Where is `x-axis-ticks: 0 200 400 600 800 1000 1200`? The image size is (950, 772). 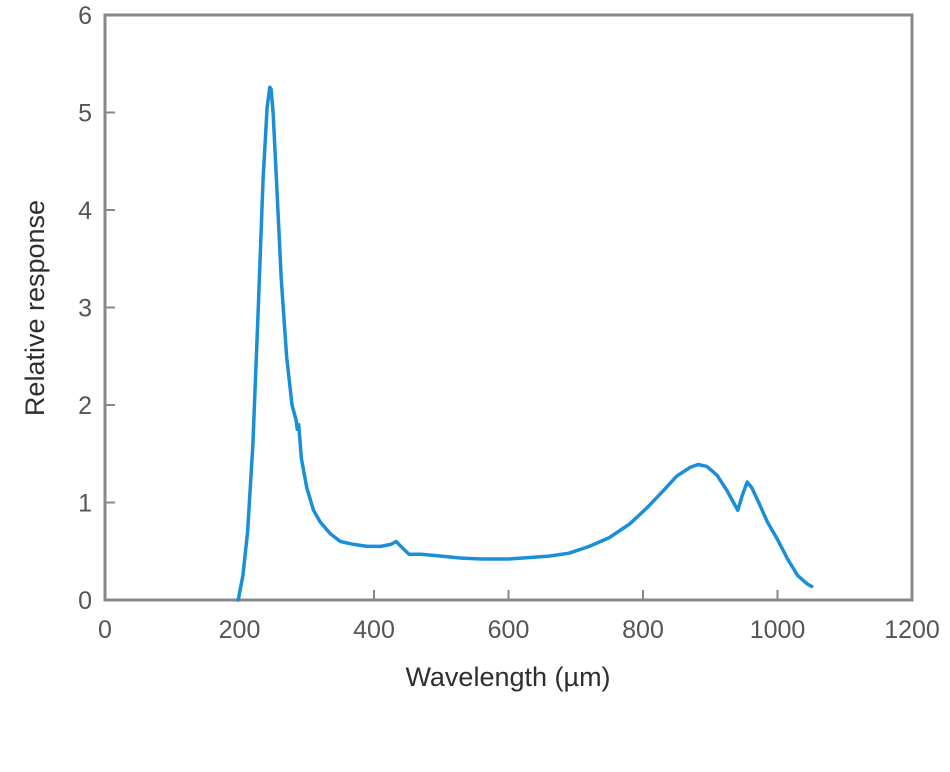 x-axis-ticks: 0 200 400 600 800 1000 1200 is located at coordinates (519, 617).